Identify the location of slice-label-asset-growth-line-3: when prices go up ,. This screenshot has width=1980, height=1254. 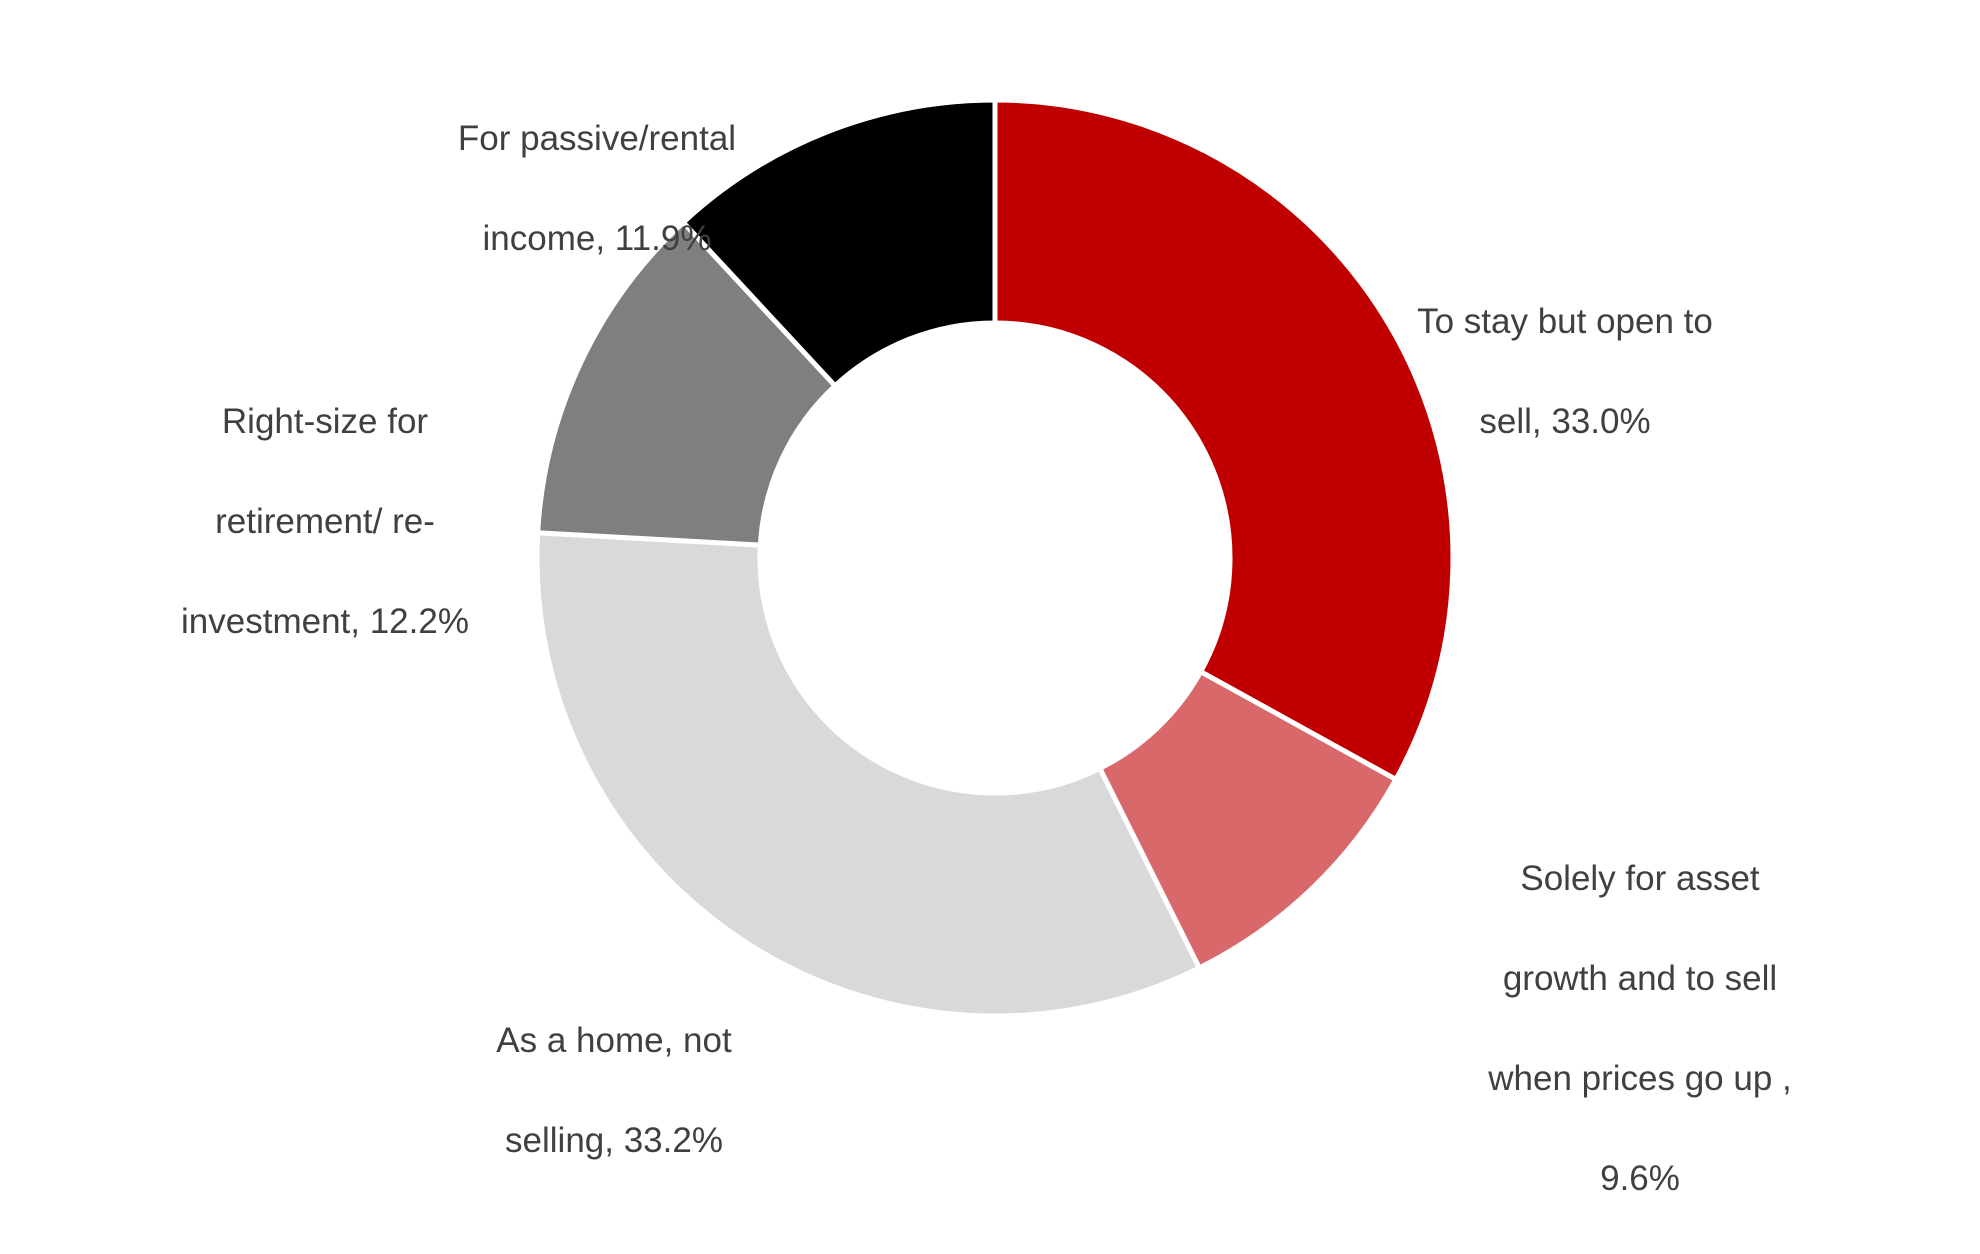
(1640, 1078).